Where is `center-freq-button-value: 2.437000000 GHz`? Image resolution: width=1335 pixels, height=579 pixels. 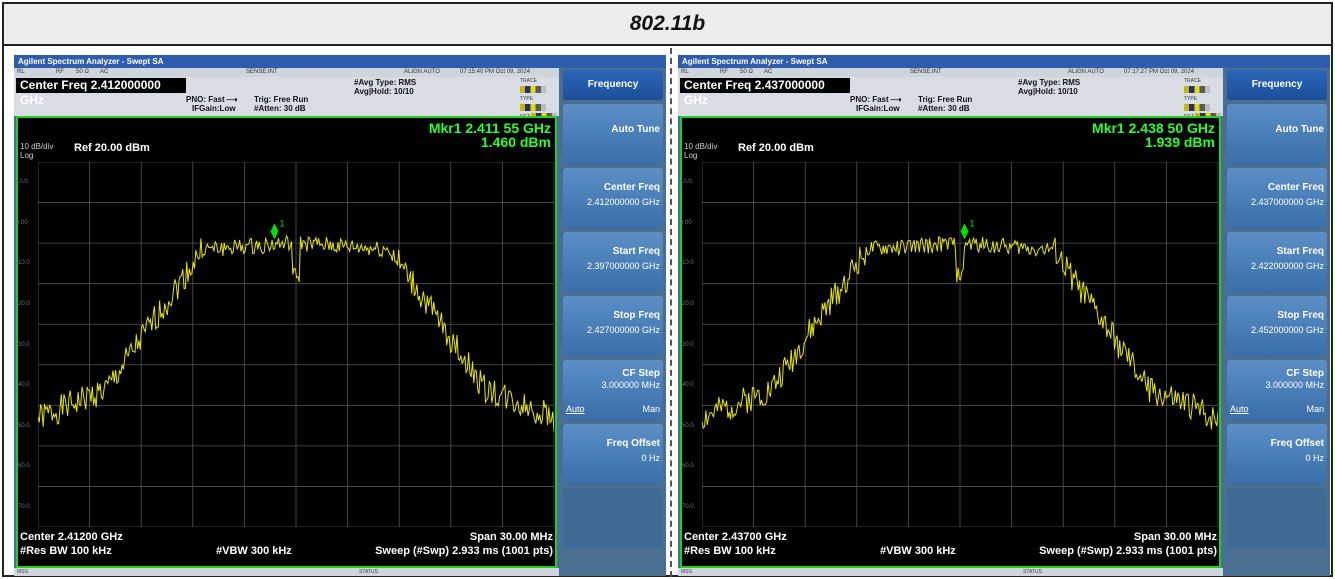 center-freq-button-value: 2.437000000 GHz is located at coordinates (1287, 202).